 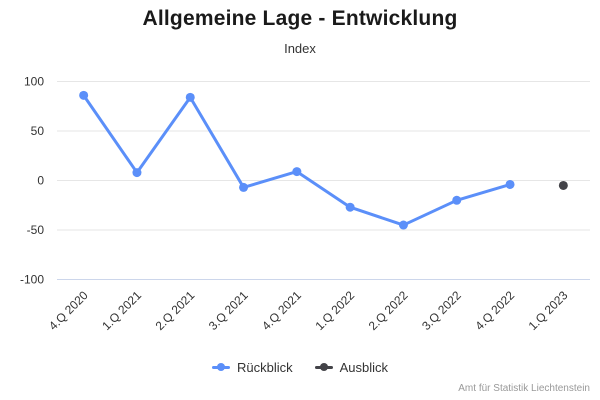 I want to click on y-axis-label: -50, so click(x=36, y=230).